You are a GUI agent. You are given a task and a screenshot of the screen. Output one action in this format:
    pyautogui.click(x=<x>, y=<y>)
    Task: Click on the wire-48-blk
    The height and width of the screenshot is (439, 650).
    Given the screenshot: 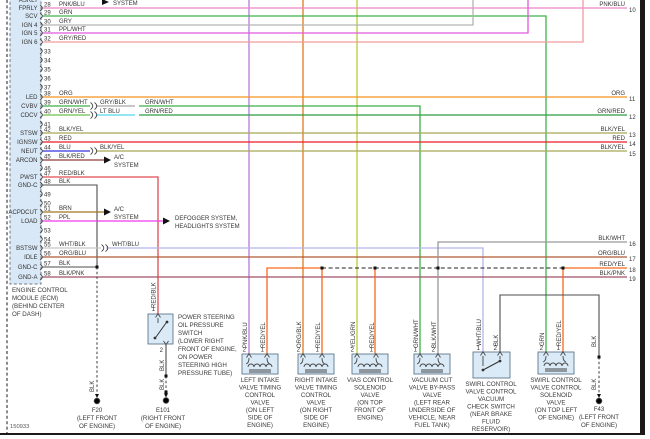 What is the action you would take?
    pyautogui.click(x=70, y=225)
    